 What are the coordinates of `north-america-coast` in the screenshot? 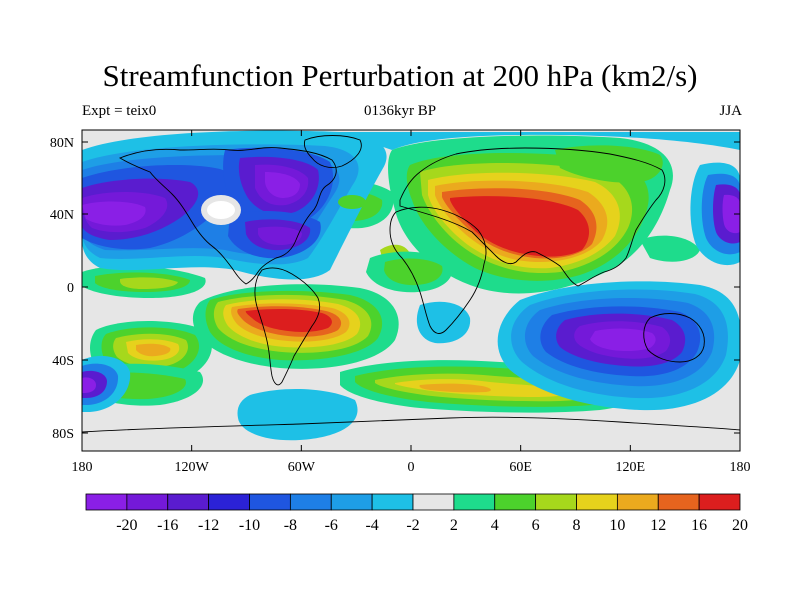 It's located at (227, 216).